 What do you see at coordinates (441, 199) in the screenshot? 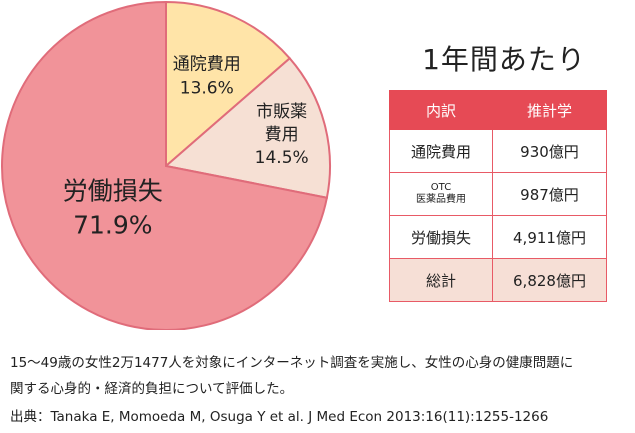
I see `row-item-line: 医薬品費用` at bounding box center [441, 199].